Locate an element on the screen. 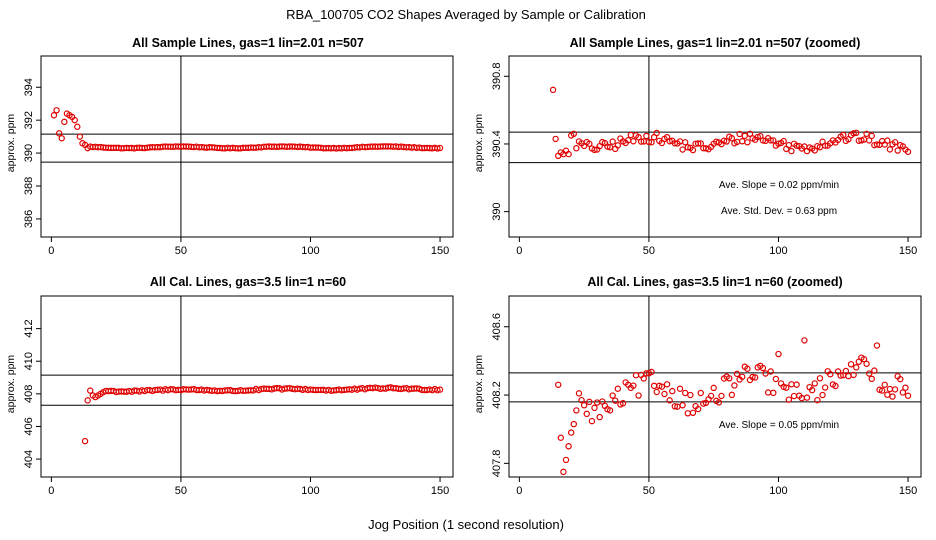 The width and height of the screenshot is (936, 540). annotation-text: Ave. Slope = 0.05 ppm/min is located at coordinates (779, 425).